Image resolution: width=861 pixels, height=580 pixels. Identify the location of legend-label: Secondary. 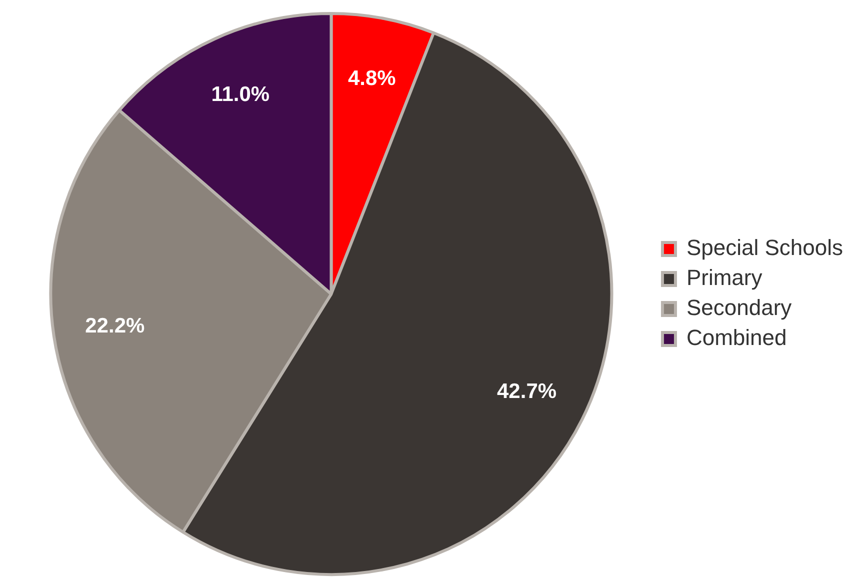
(739, 307).